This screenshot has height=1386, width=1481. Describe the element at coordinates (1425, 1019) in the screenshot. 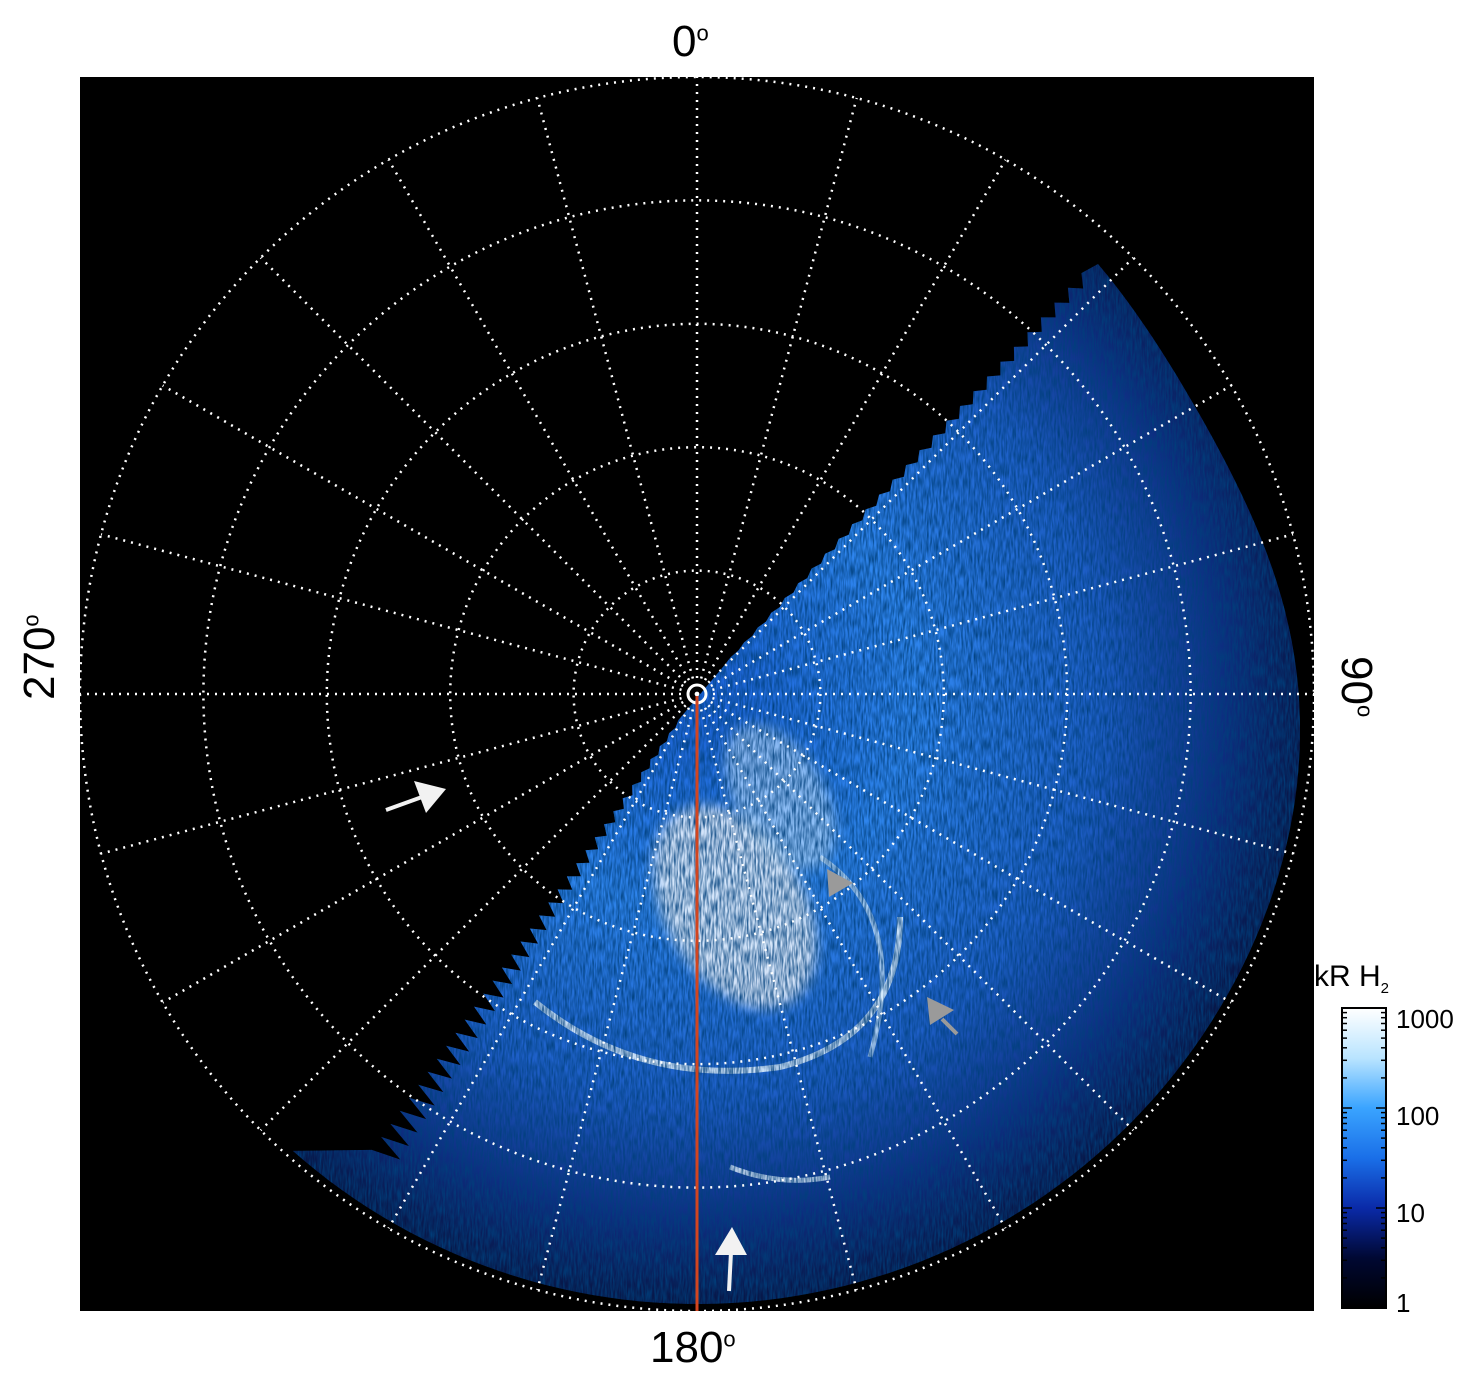

I see `colorbar-tick-label: 1000` at that location.